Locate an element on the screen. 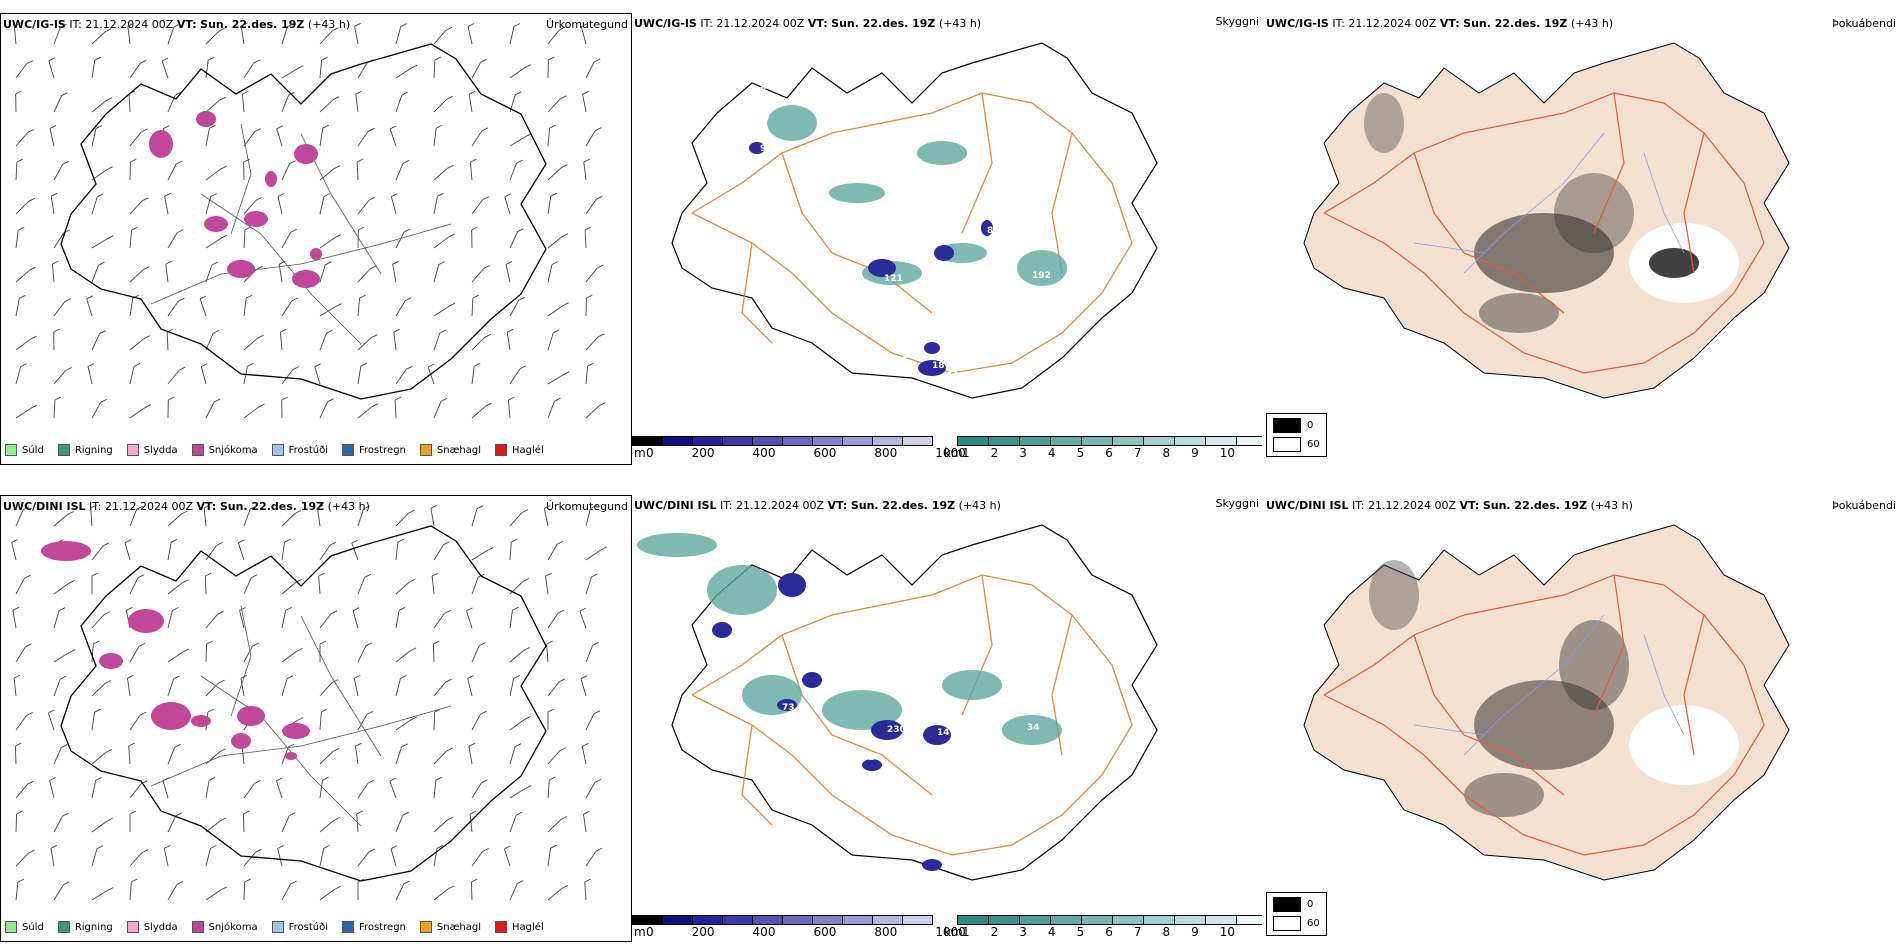  colorbar-tick: 400 is located at coordinates (764, 932).